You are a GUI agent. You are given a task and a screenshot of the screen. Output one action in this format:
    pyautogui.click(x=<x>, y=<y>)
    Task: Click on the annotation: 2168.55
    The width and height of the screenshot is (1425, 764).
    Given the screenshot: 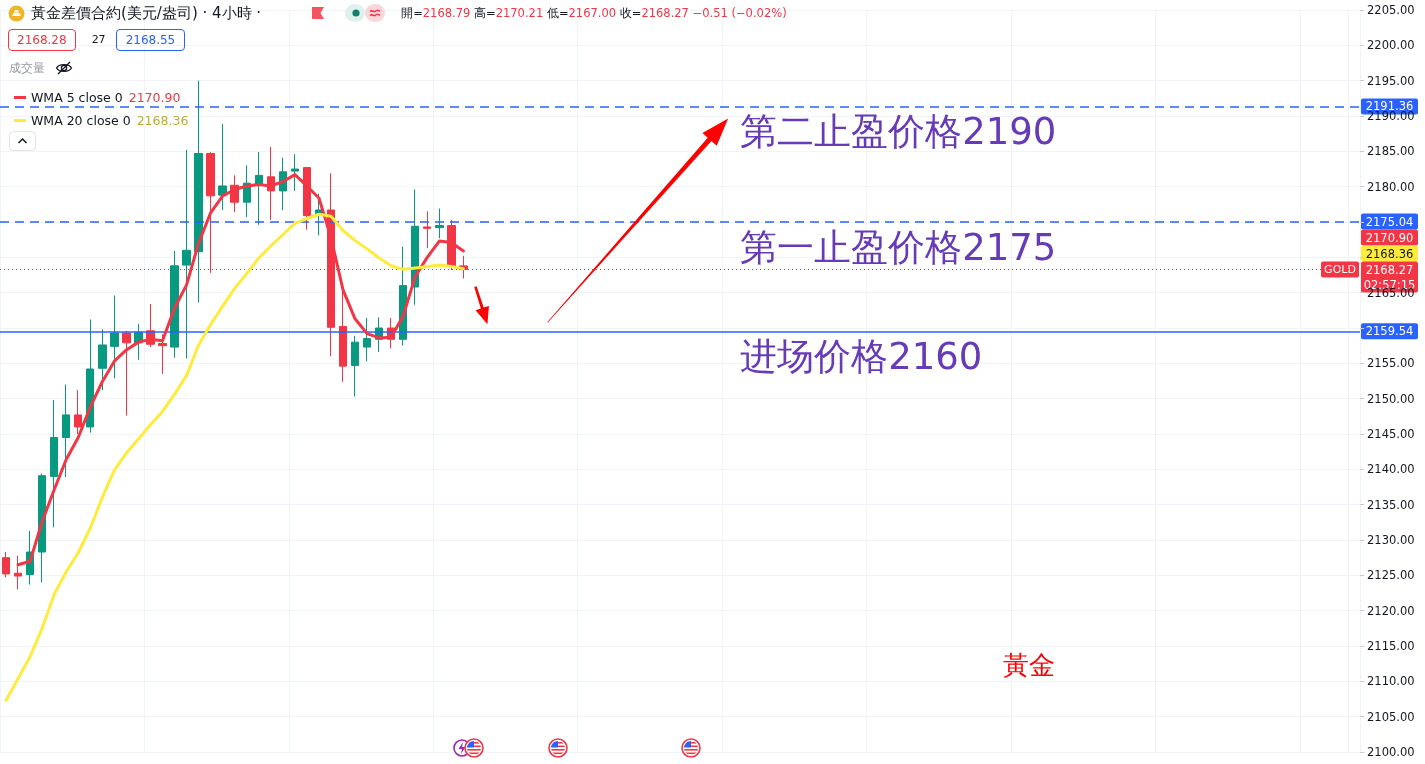 What is the action you would take?
    pyautogui.click(x=150, y=39)
    